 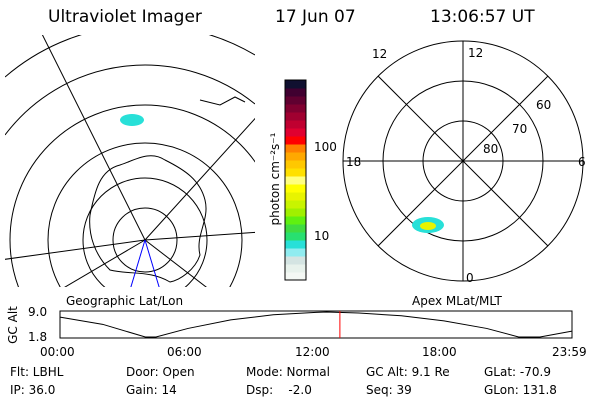 What do you see at coordinates (322, 236) in the screenshot?
I see `colorbar-tick-10: 10` at bounding box center [322, 236].